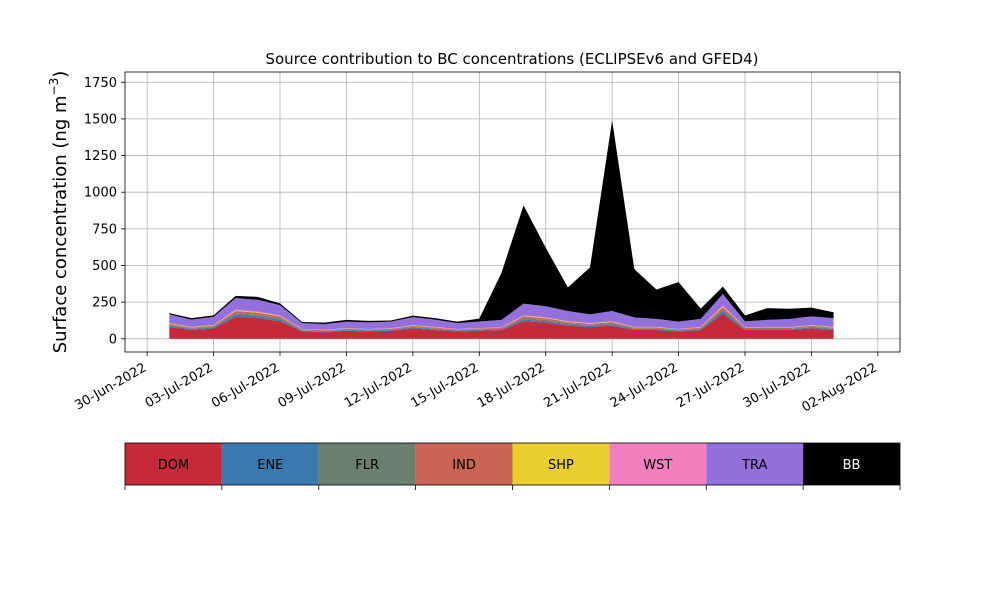 This screenshot has height=604, width=1000. Describe the element at coordinates (710, 385) in the screenshot. I see `x-tick-label: 27-Jul-2022` at that location.